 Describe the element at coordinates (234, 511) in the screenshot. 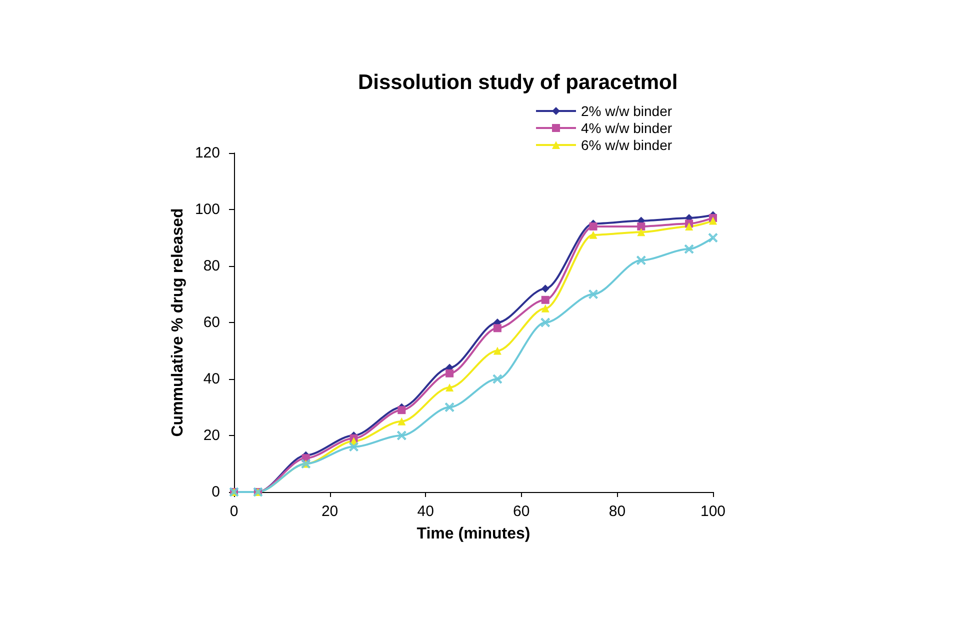

I see `x-tick-label: 0` at that location.